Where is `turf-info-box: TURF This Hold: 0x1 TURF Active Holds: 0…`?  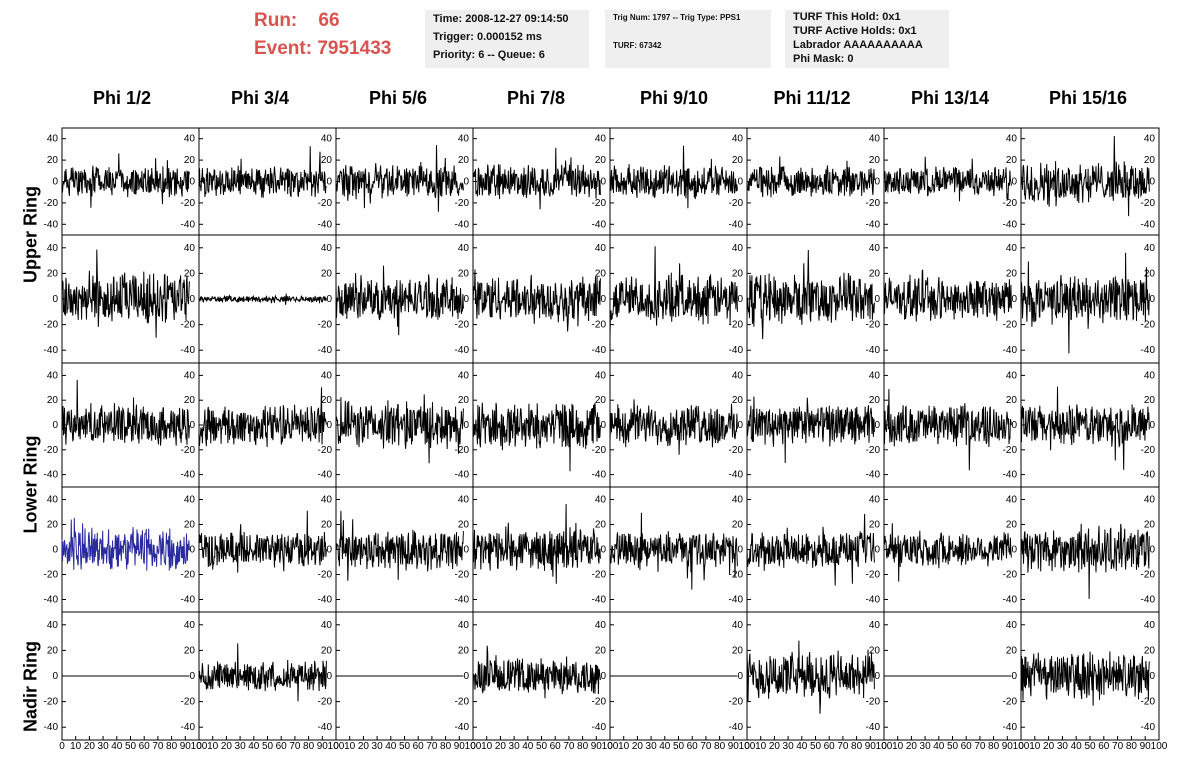
turf-info-box: TURF This Hold: 0x1 TURF Active Holds: 0… is located at coordinates (867, 39).